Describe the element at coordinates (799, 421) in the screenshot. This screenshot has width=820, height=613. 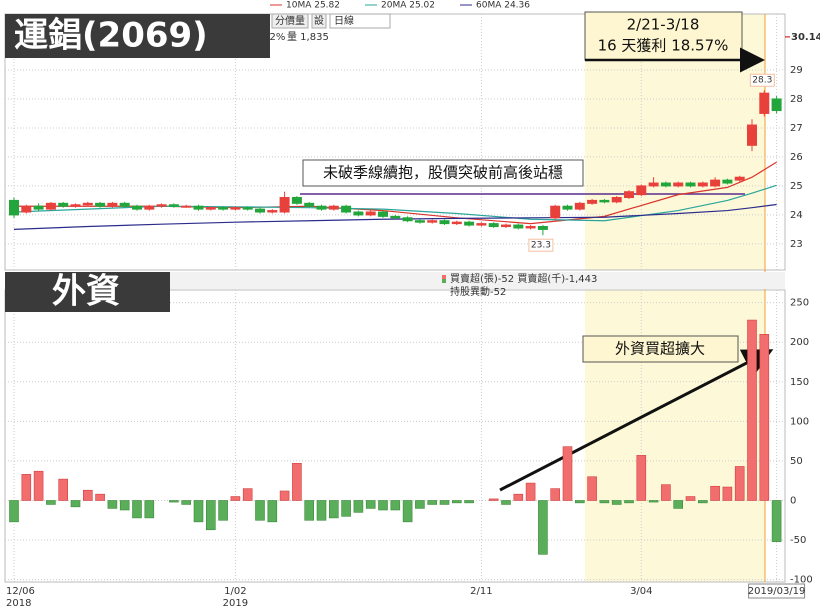
I see `y-tick-label: 100` at that location.